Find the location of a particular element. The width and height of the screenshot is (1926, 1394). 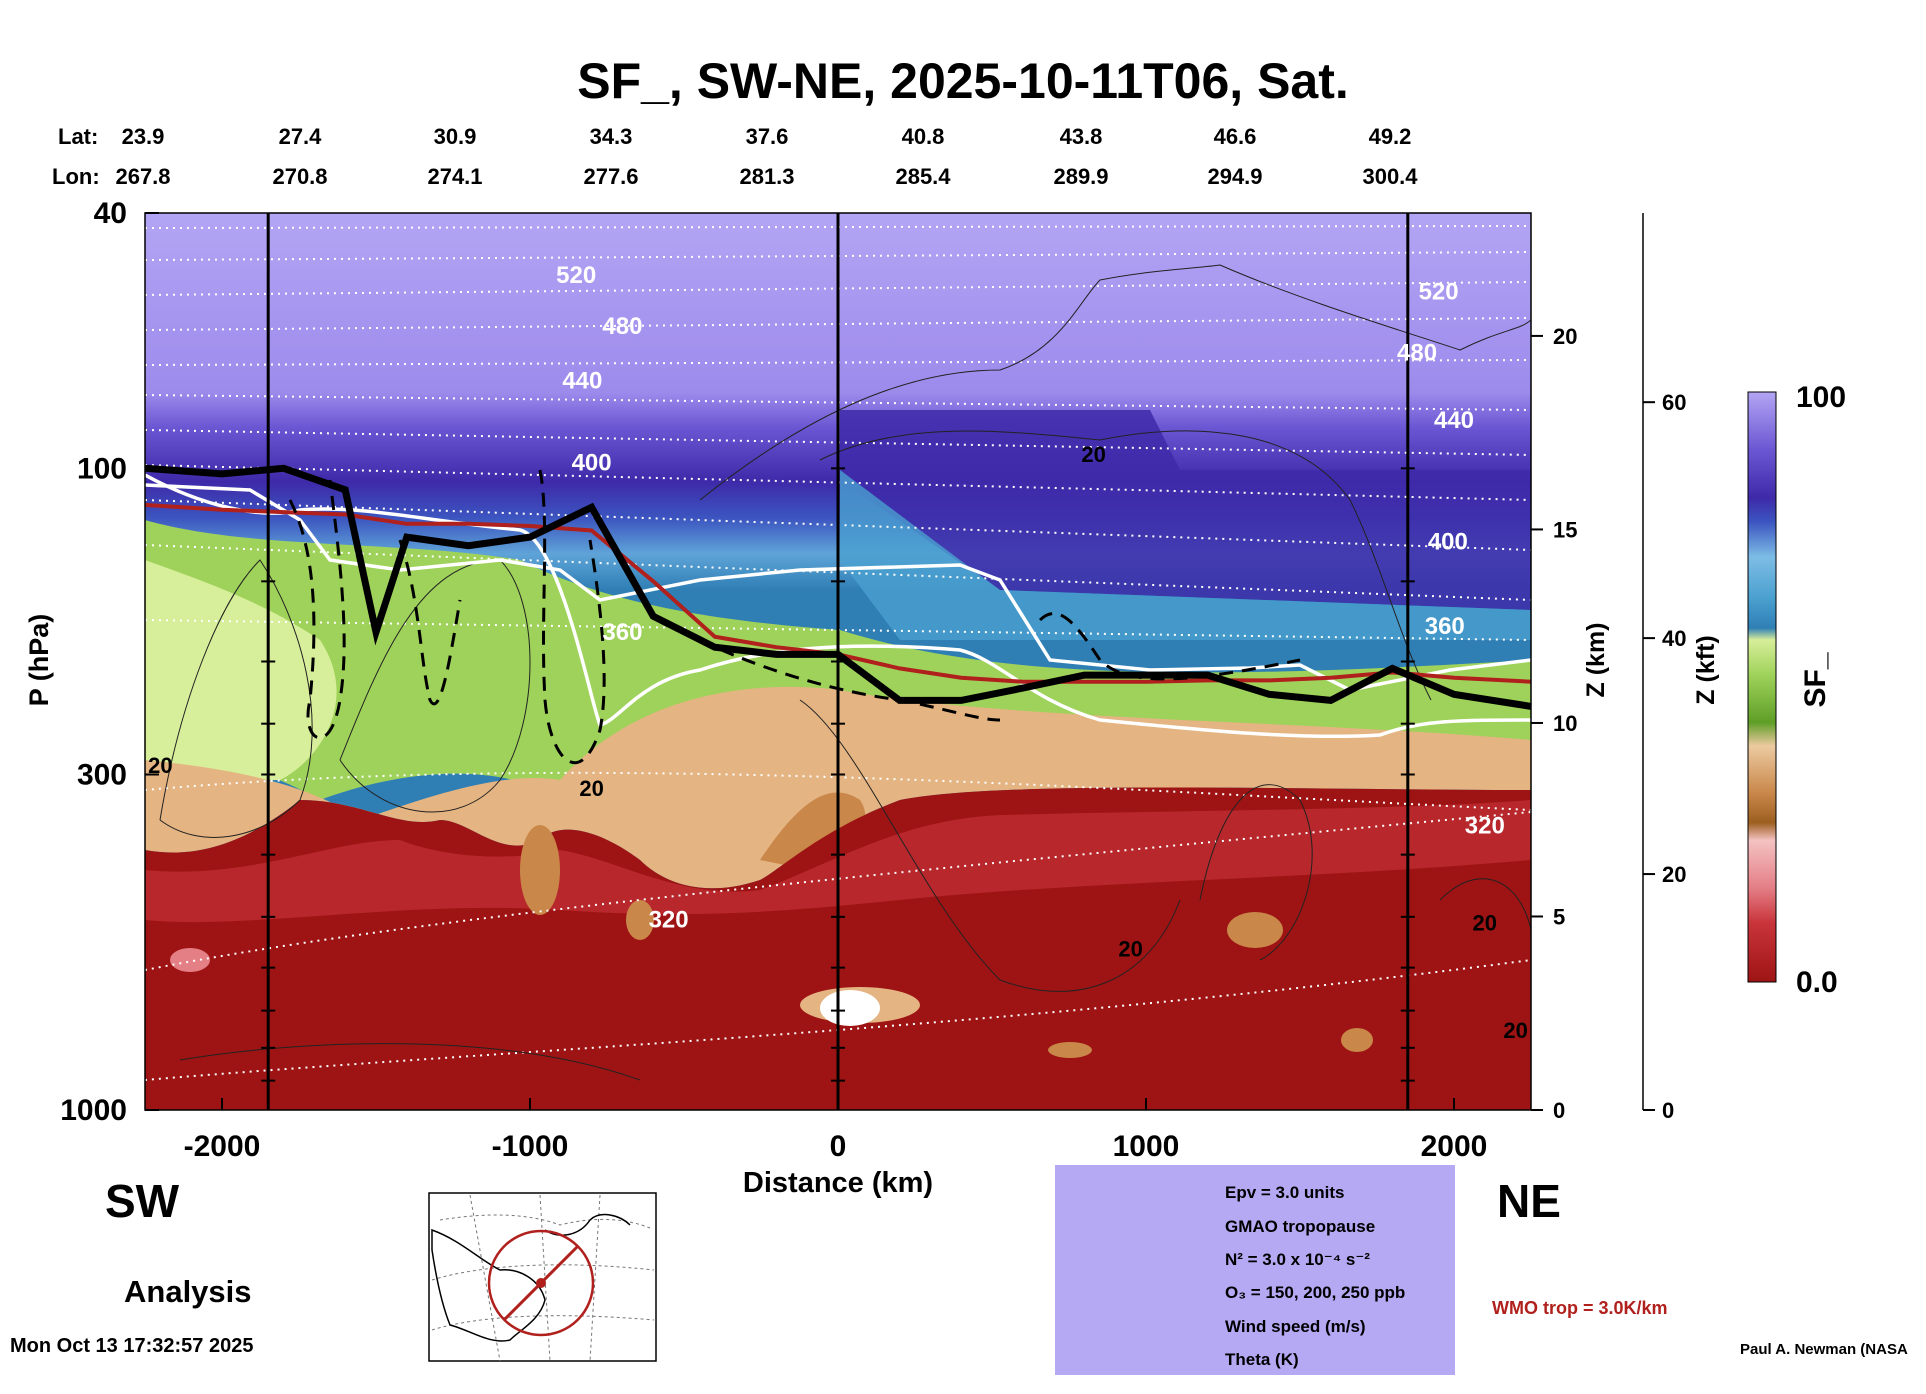

x-axis-title: Distance (km) is located at coordinates (838, 1183).